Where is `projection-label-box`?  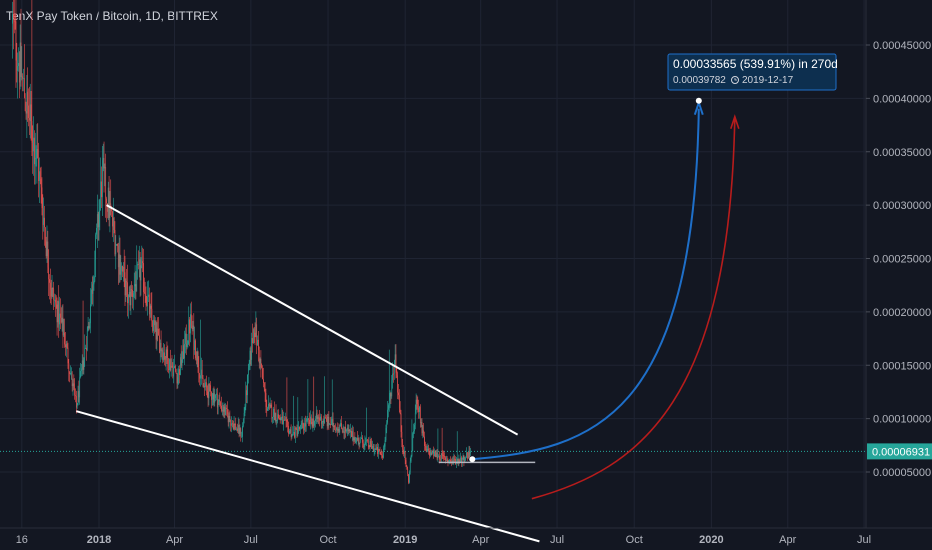
projection-label-box is located at coordinates (752, 72).